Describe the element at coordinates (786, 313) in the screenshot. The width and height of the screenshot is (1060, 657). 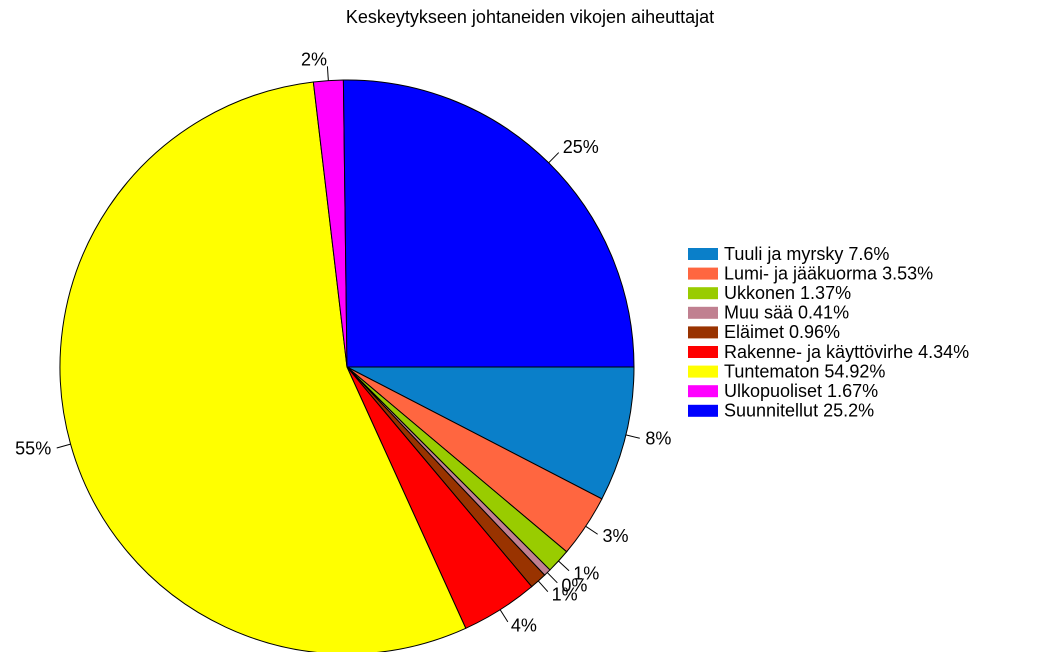
I see `legend-label: Muu sää 0.41%` at that location.